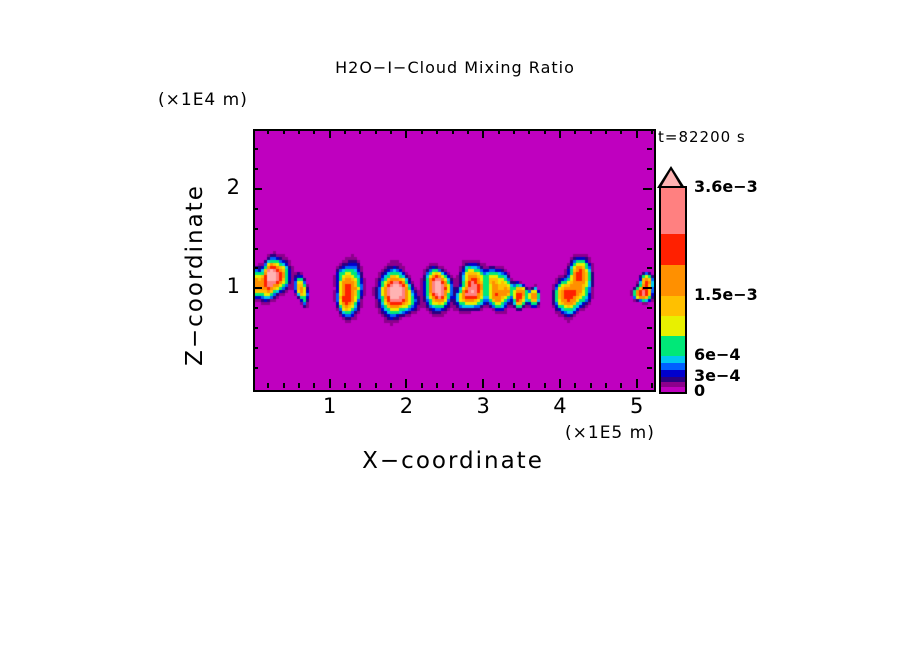 The width and height of the screenshot is (904, 654). I want to click on y-axis-units-label: (×1E4 m), so click(203, 100).